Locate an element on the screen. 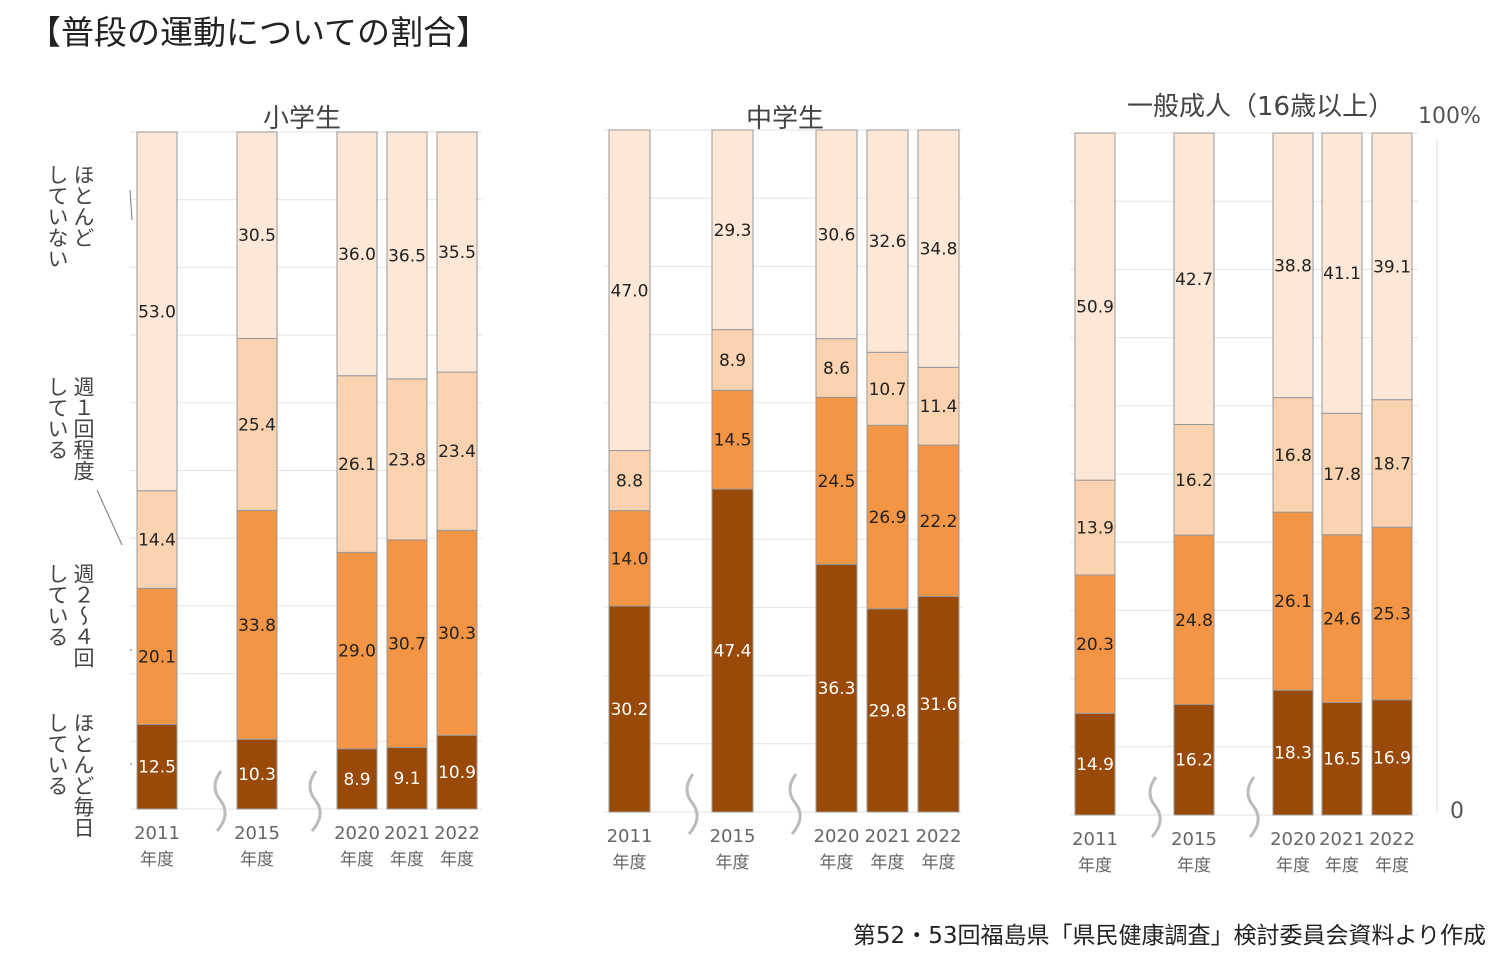  data-label: 34.8 is located at coordinates (939, 250).